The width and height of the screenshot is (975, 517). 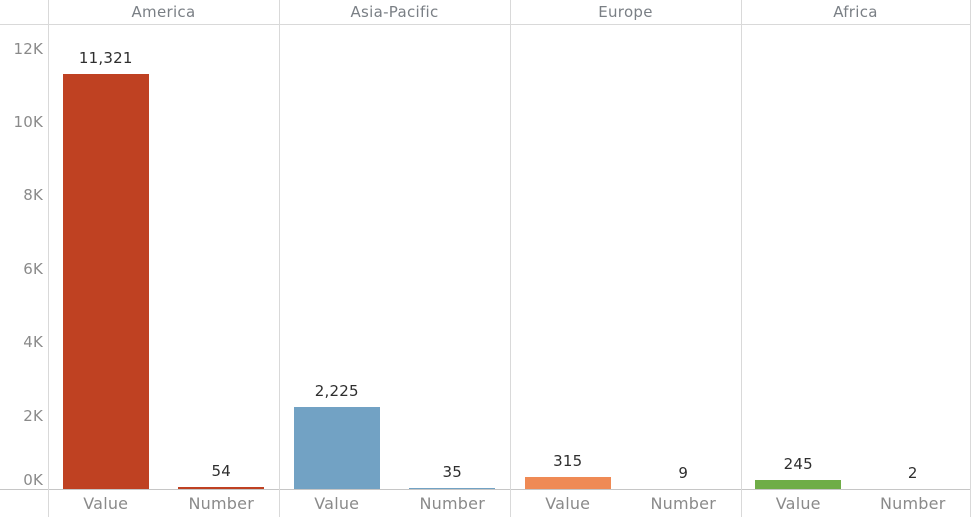 I want to click on y-tick-label: 4K, so click(x=33, y=342).